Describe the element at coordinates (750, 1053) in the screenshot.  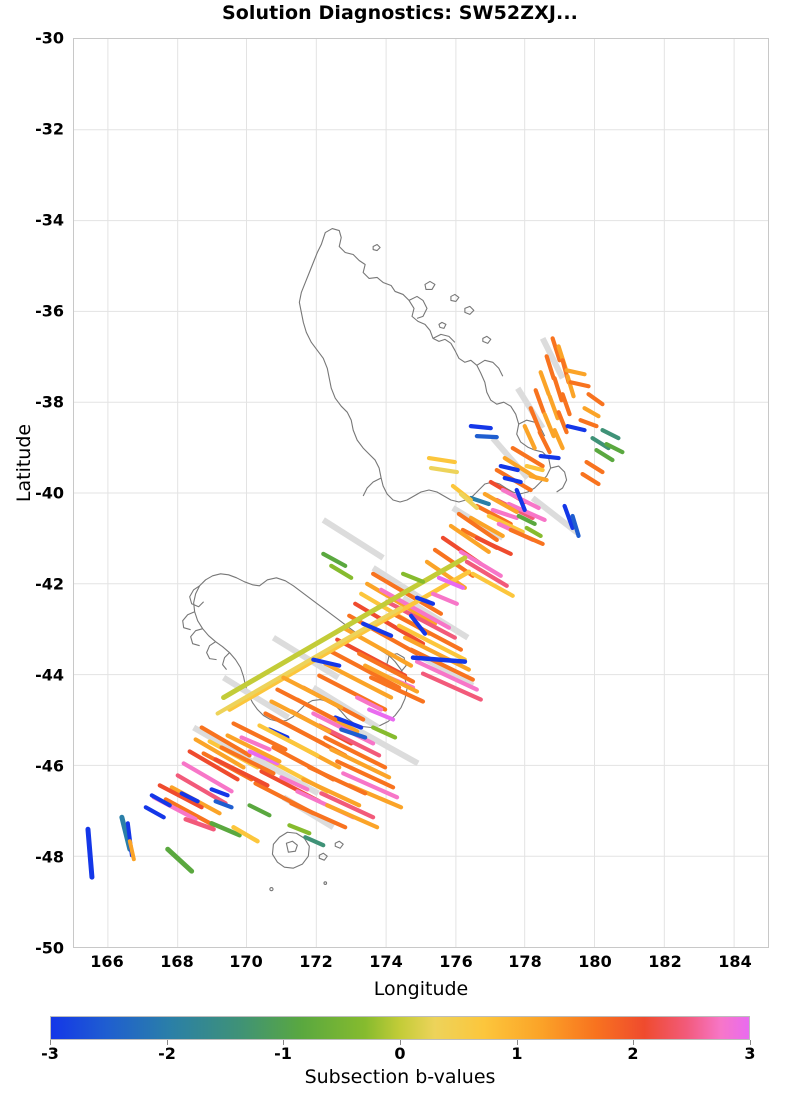
I see `colorbar-tick-label: 3` at that location.